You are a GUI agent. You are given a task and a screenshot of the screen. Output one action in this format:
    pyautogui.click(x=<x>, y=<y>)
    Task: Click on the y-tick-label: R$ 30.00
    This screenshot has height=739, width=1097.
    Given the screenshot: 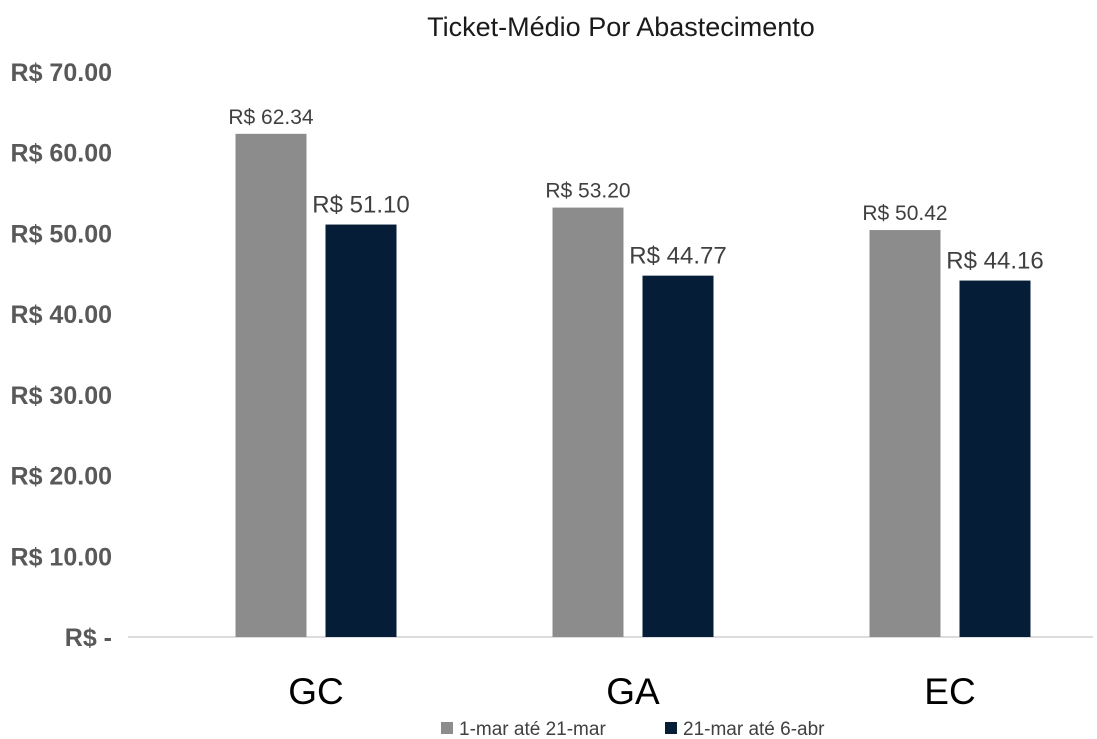 What is the action you would take?
    pyautogui.click(x=61, y=396)
    